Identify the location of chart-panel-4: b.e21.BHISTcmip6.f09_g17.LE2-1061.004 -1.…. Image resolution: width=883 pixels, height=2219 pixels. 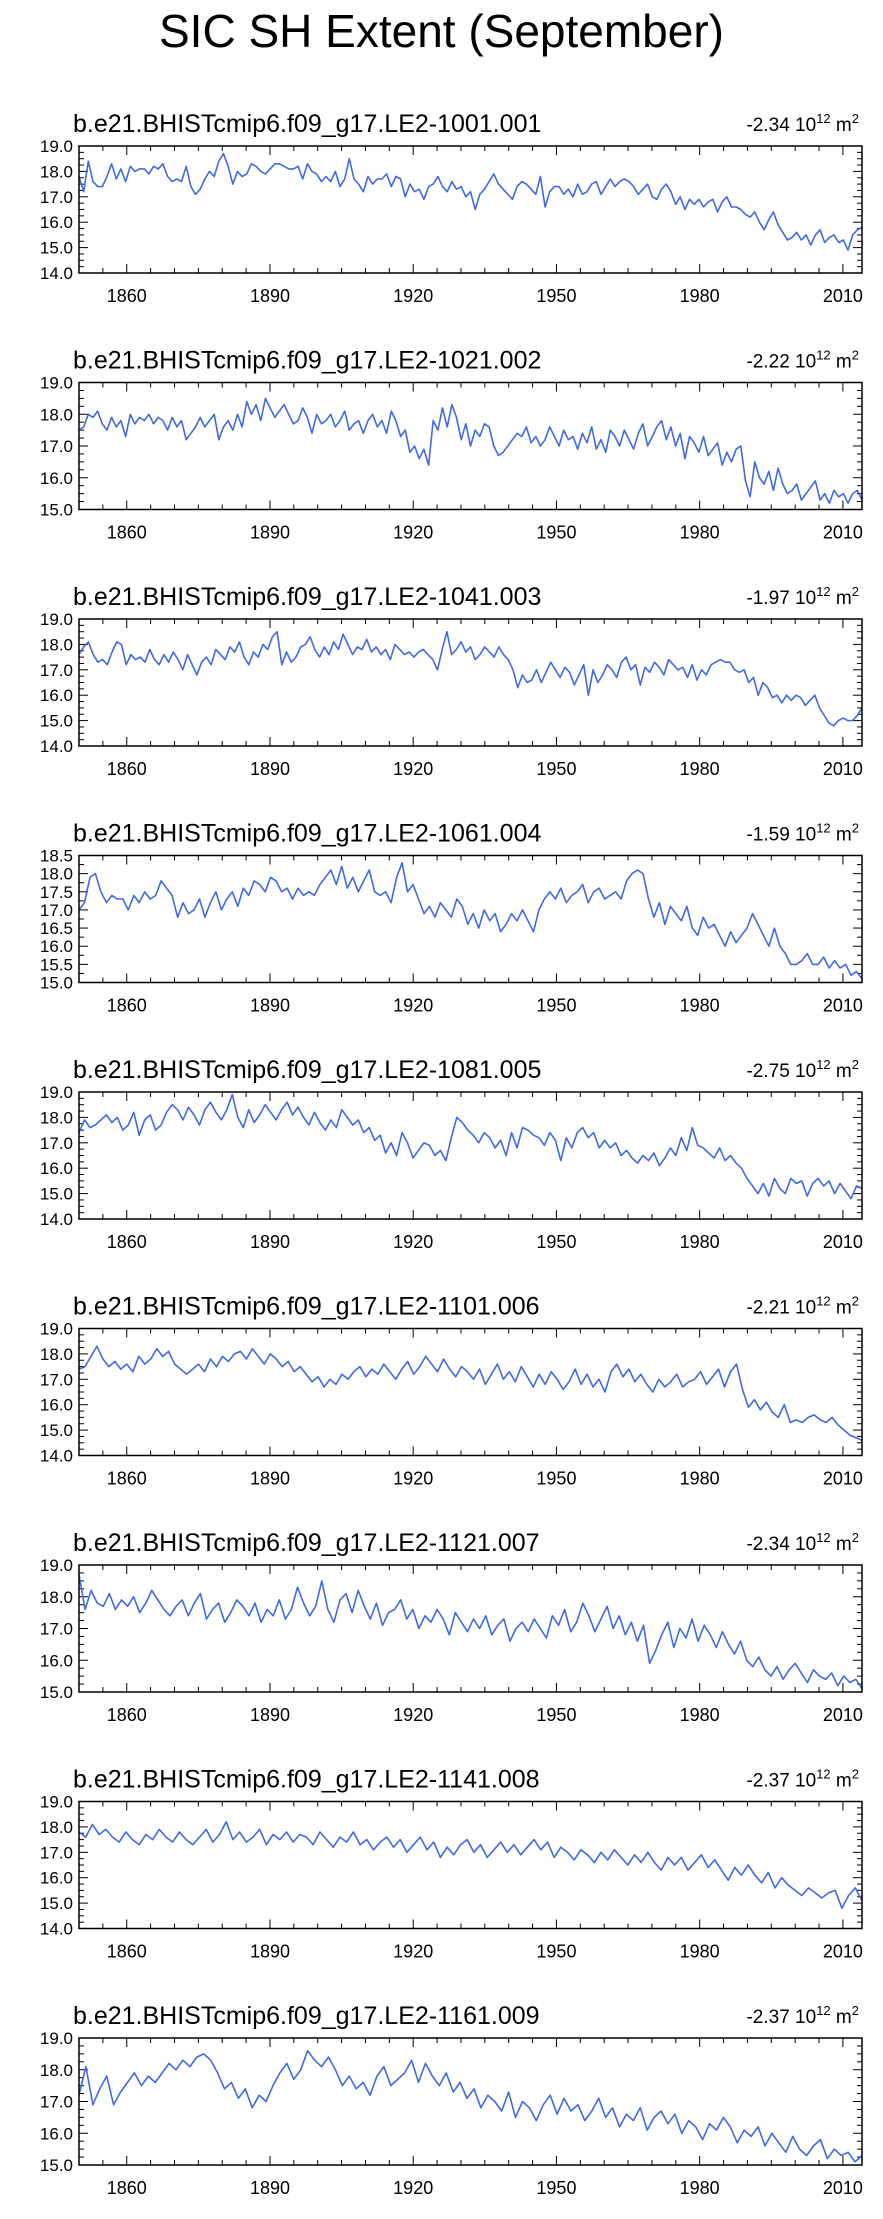
(451, 918).